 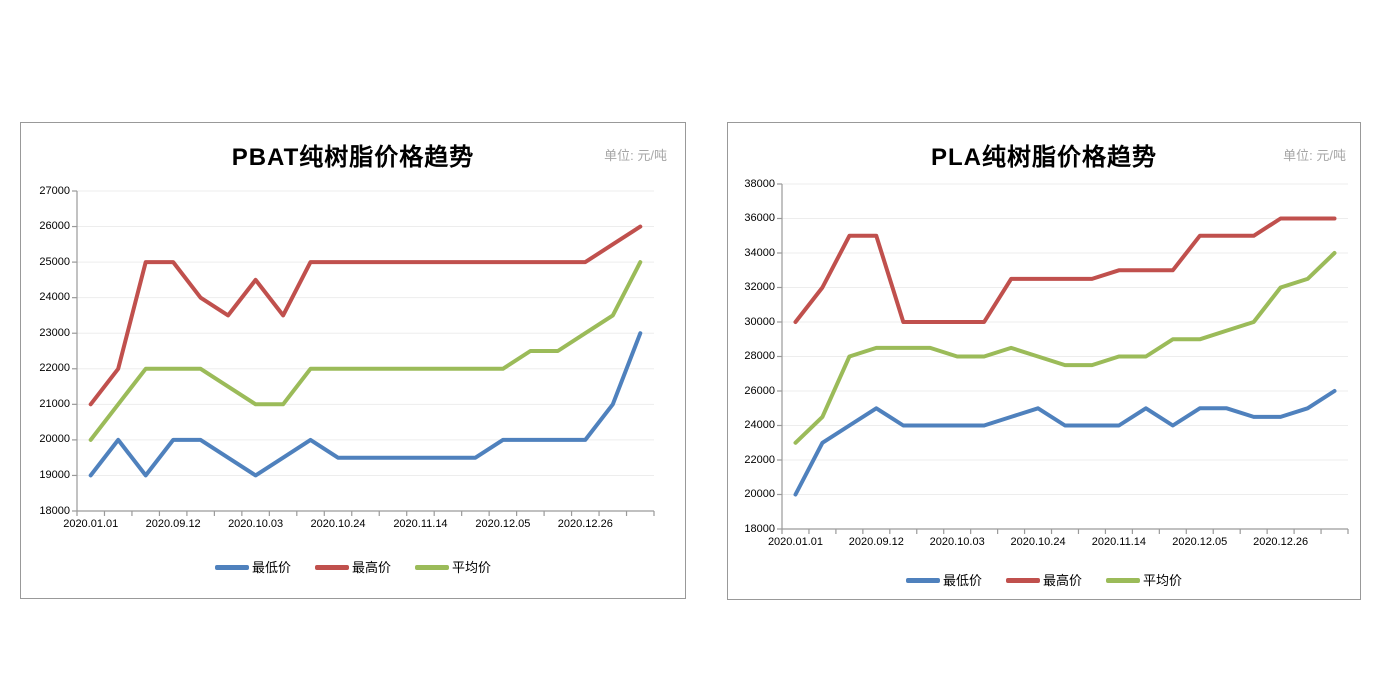 I want to click on chart-title: PLA纯树脂价格趋势, so click(x=1044, y=157).